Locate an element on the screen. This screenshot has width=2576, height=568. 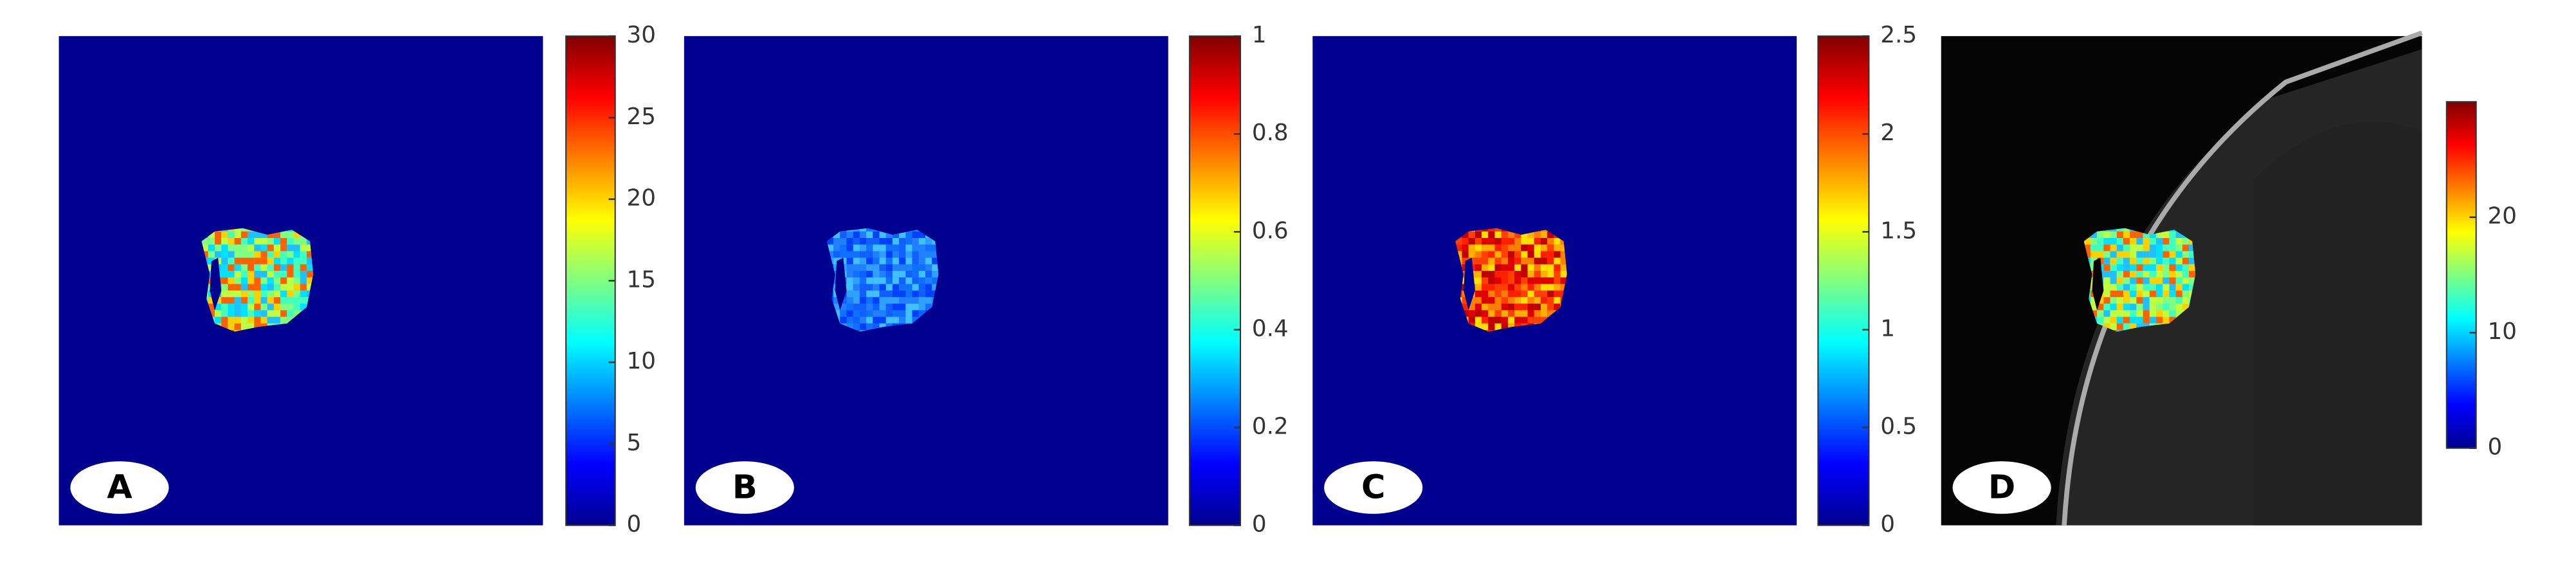
colorbar is located at coordinates (2461, 275).